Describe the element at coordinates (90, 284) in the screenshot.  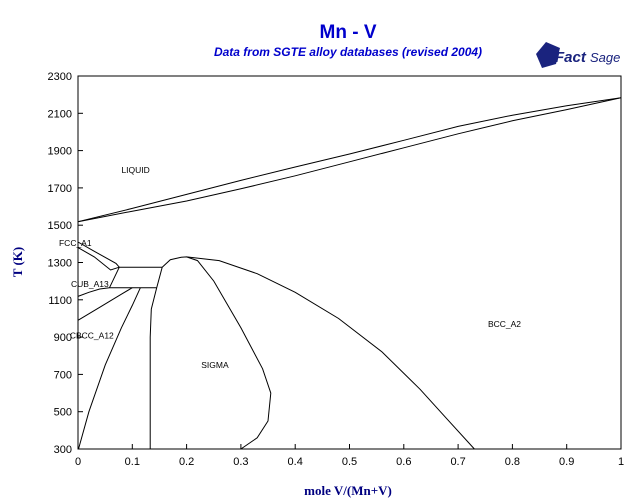
I see `phase-label-cub-a13: CUB_A13` at that location.